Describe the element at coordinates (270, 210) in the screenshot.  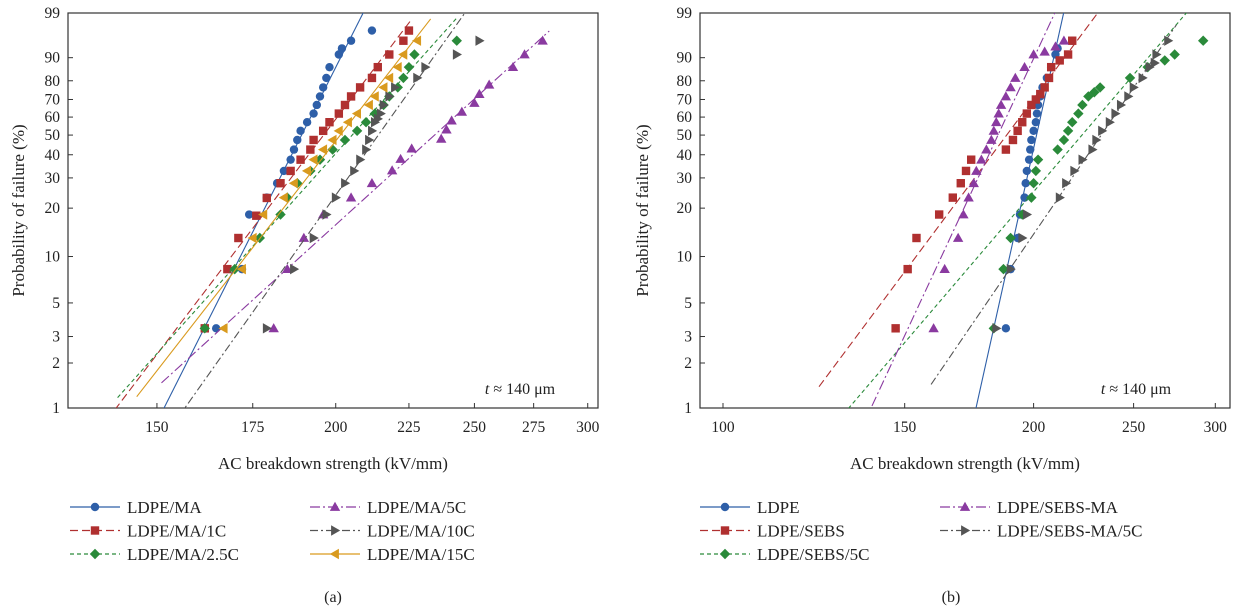
I see `series-ldpe-ma` at that location.